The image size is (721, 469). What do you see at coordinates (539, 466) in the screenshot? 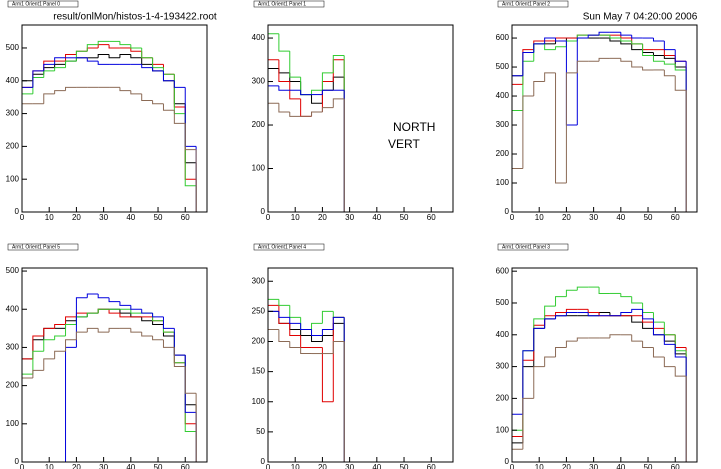
I see `x-tick-label: 10` at bounding box center [539, 466].